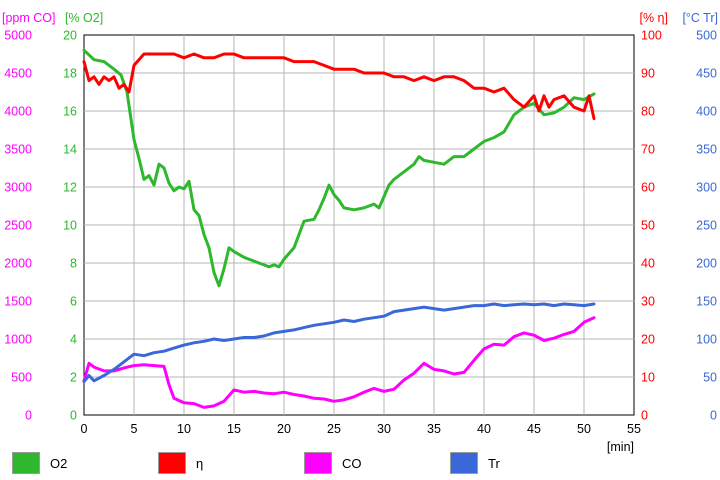 The image size is (720, 480). I want to click on y-tick-label-eta: 90, so click(648, 74).